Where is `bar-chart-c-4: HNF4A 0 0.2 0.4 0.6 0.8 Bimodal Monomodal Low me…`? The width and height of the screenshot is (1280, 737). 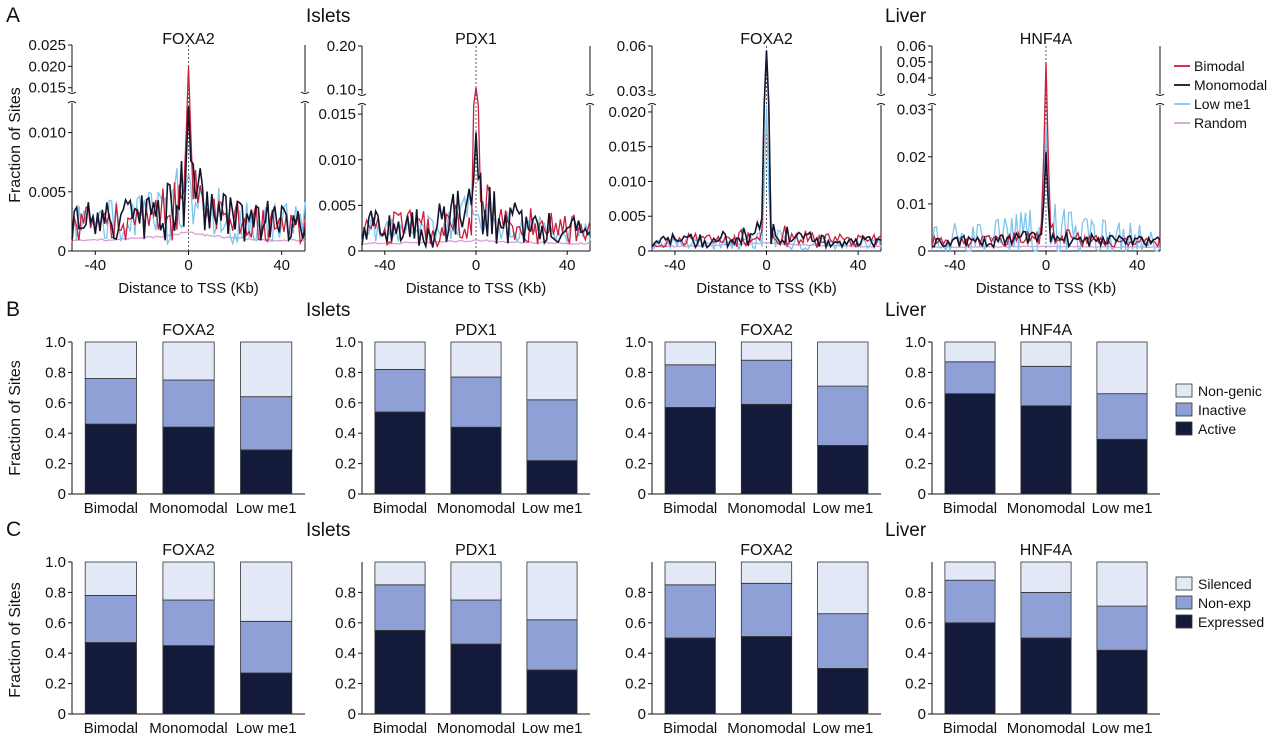 bar-chart-c-4: HNF4A 0 0.2 0.4 0.6 0.8 Bimodal Monomodal Low me… is located at coordinates (1032, 639).